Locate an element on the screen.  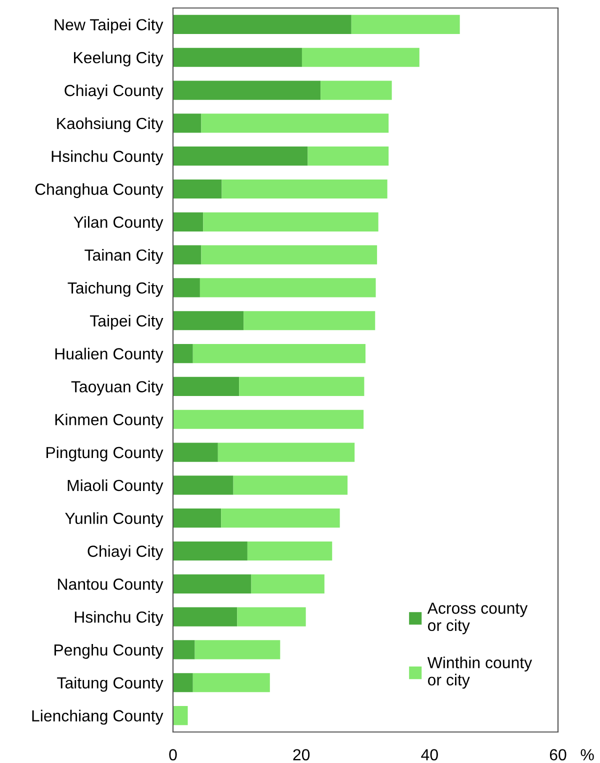
y-tick-label: Pingtung County is located at coordinates (105, 454).